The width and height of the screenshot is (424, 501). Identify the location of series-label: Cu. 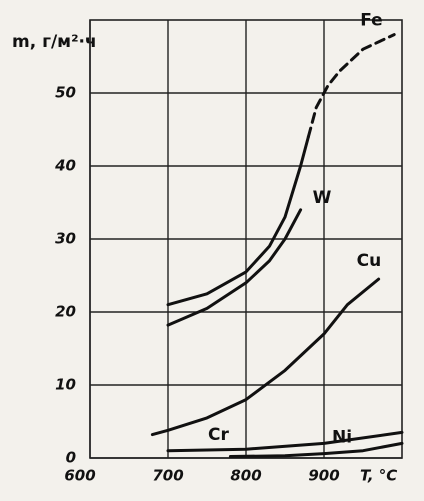
(369, 261).